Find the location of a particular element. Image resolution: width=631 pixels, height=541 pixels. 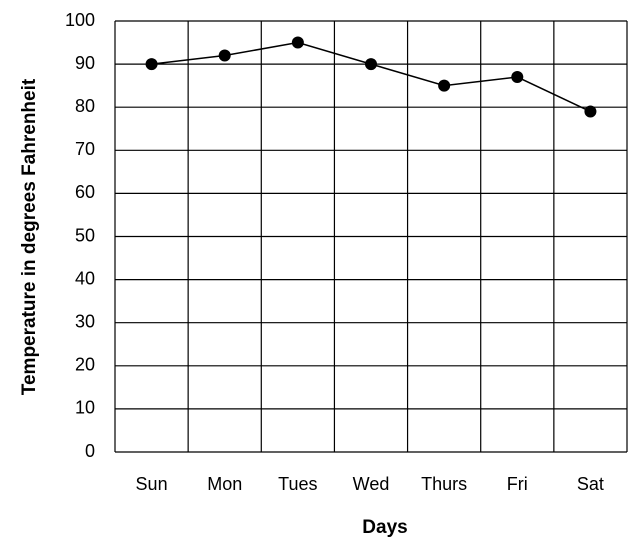

y-tick-label: 90 is located at coordinates (85, 63).